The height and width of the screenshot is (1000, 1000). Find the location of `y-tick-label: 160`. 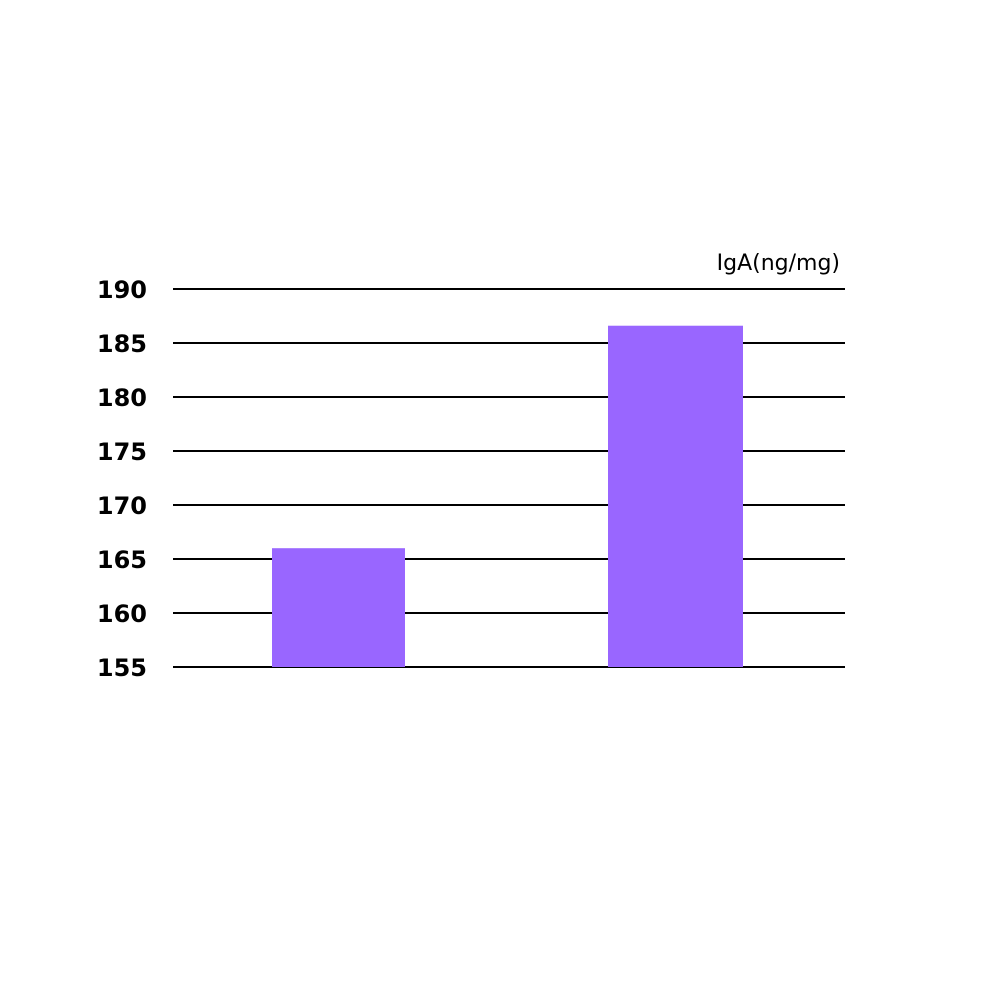

y-tick-label: 160 is located at coordinates (122, 614).